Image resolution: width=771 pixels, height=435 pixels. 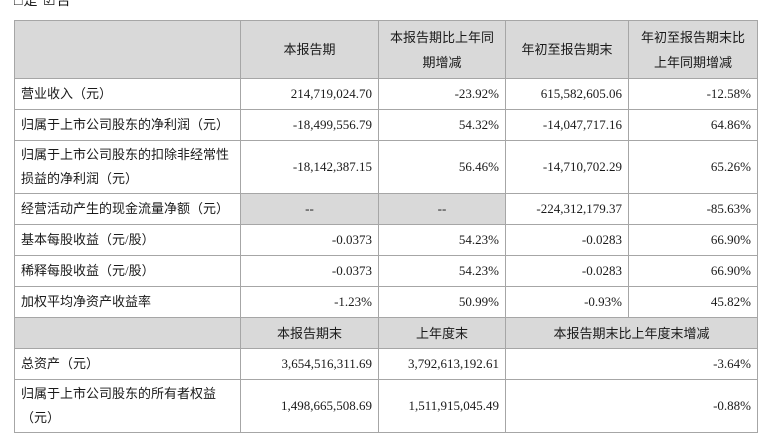 What do you see at coordinates (631, 364) in the screenshot?
I see `cell-value: -3.64%` at bounding box center [631, 364].